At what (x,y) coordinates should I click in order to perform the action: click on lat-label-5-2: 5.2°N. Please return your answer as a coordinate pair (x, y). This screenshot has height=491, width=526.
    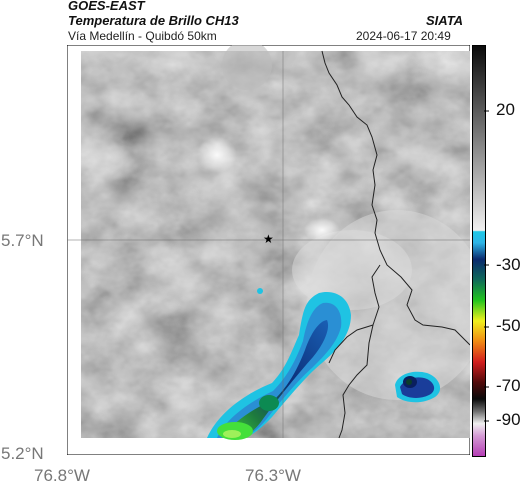
    Looking at the image, I should click on (22, 453).